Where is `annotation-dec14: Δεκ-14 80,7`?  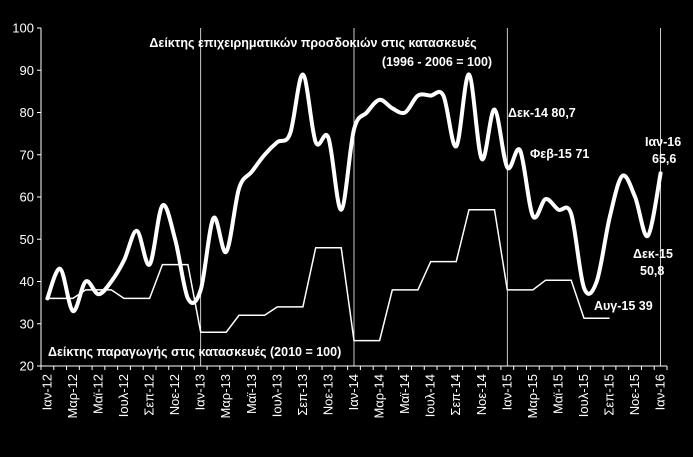
annotation-dec14: Δεκ-14 80,7 is located at coordinates (542, 113).